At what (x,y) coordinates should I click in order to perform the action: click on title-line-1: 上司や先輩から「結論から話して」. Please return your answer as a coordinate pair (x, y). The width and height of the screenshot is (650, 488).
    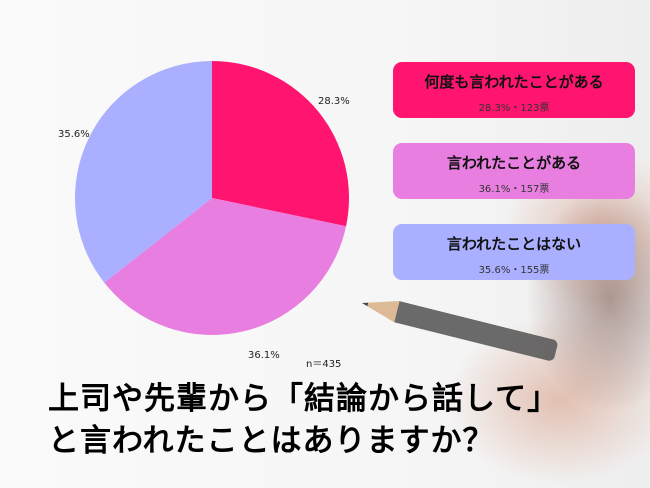
    Looking at the image, I should click on (304, 399).